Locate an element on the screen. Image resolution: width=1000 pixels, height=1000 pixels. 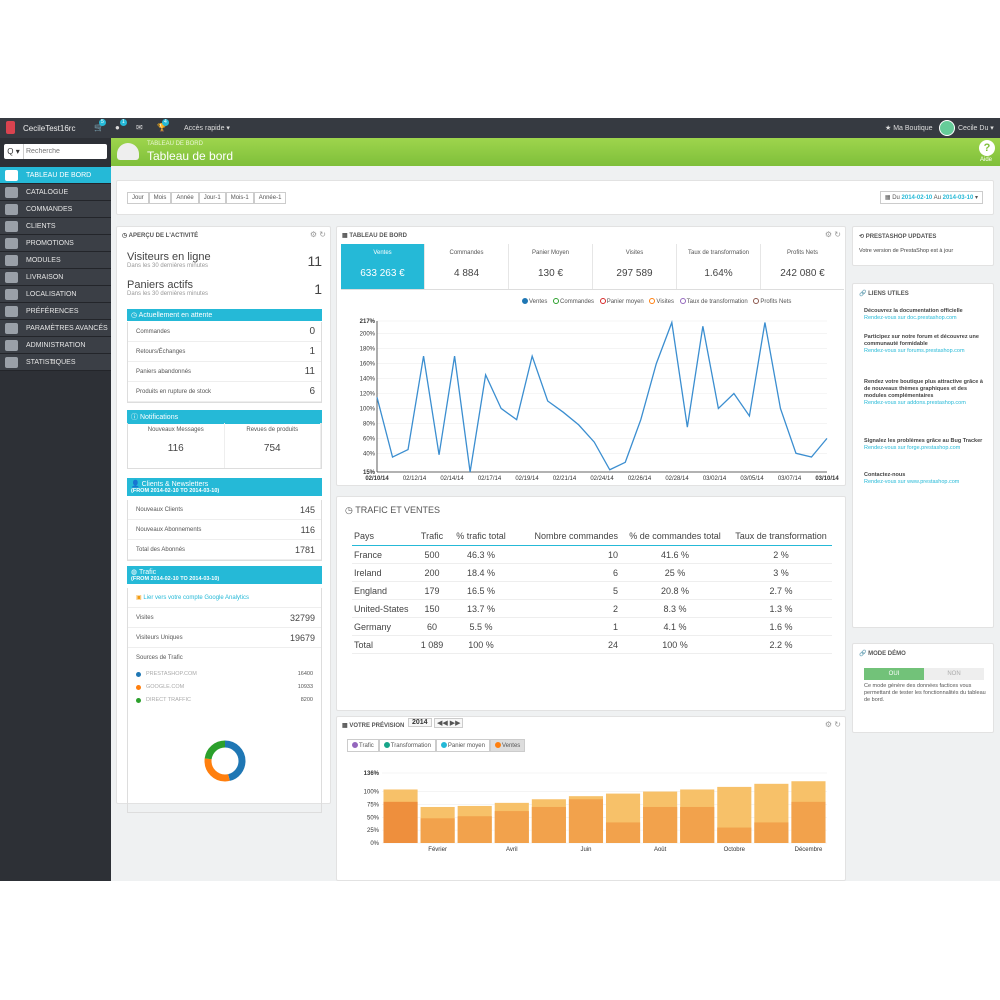
pending-header: ◷ Actuellement en attente is located at coordinates (224, 315).